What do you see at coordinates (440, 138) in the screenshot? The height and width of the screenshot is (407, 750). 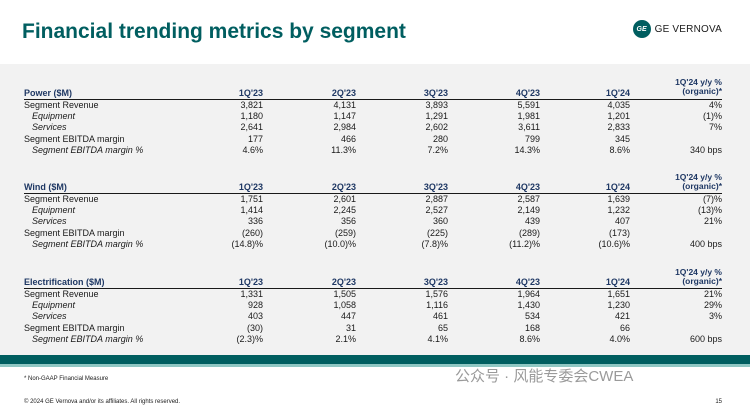 I see `table-cell: 280` at bounding box center [440, 138].